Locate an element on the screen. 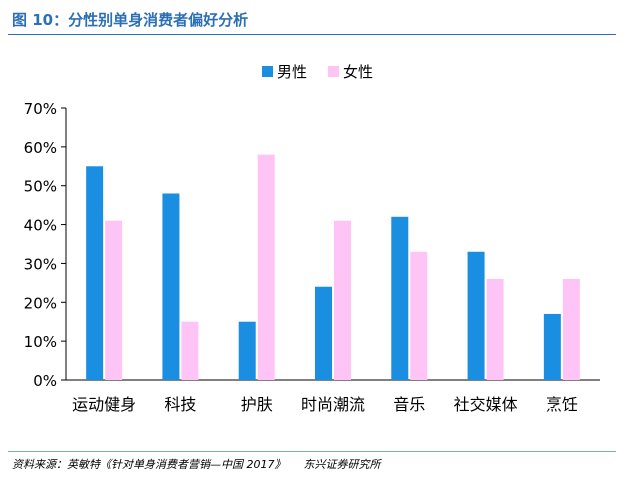 The height and width of the screenshot is (482, 624). figure-title: 图 10：分性别单身消费者偏好分析 is located at coordinates (130, 20).